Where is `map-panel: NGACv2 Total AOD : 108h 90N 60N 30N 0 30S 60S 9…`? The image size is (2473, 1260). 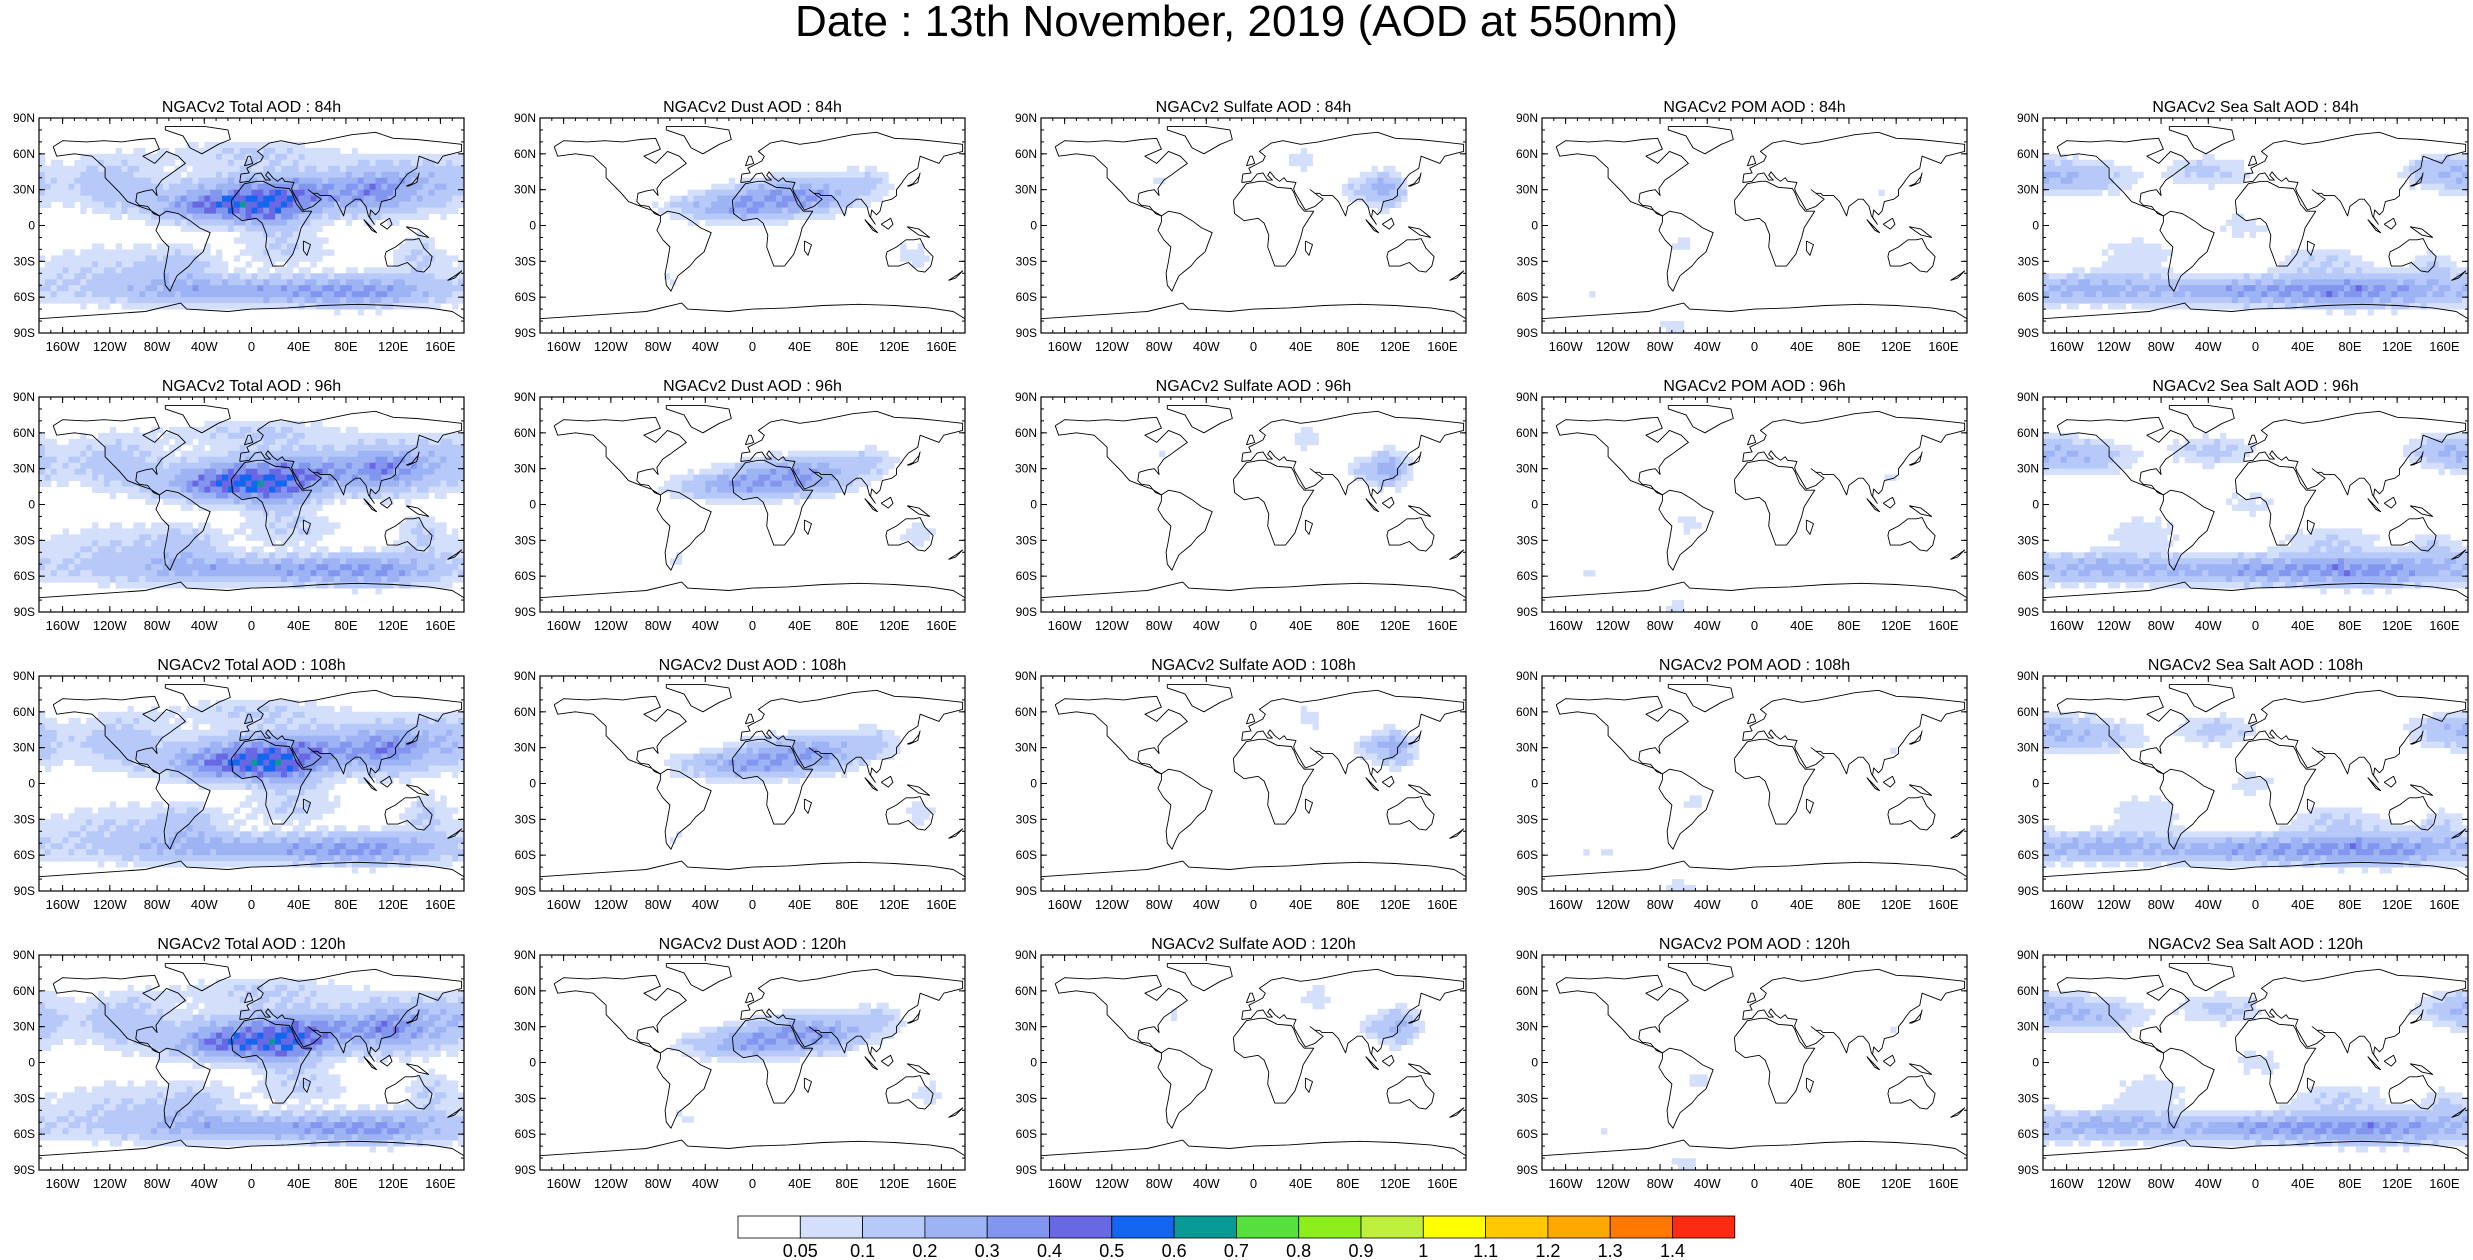 map-panel: NGACv2 Total AOD : 108h 90N 60N 30N 0 30S 60S 9… is located at coordinates (239, 784).